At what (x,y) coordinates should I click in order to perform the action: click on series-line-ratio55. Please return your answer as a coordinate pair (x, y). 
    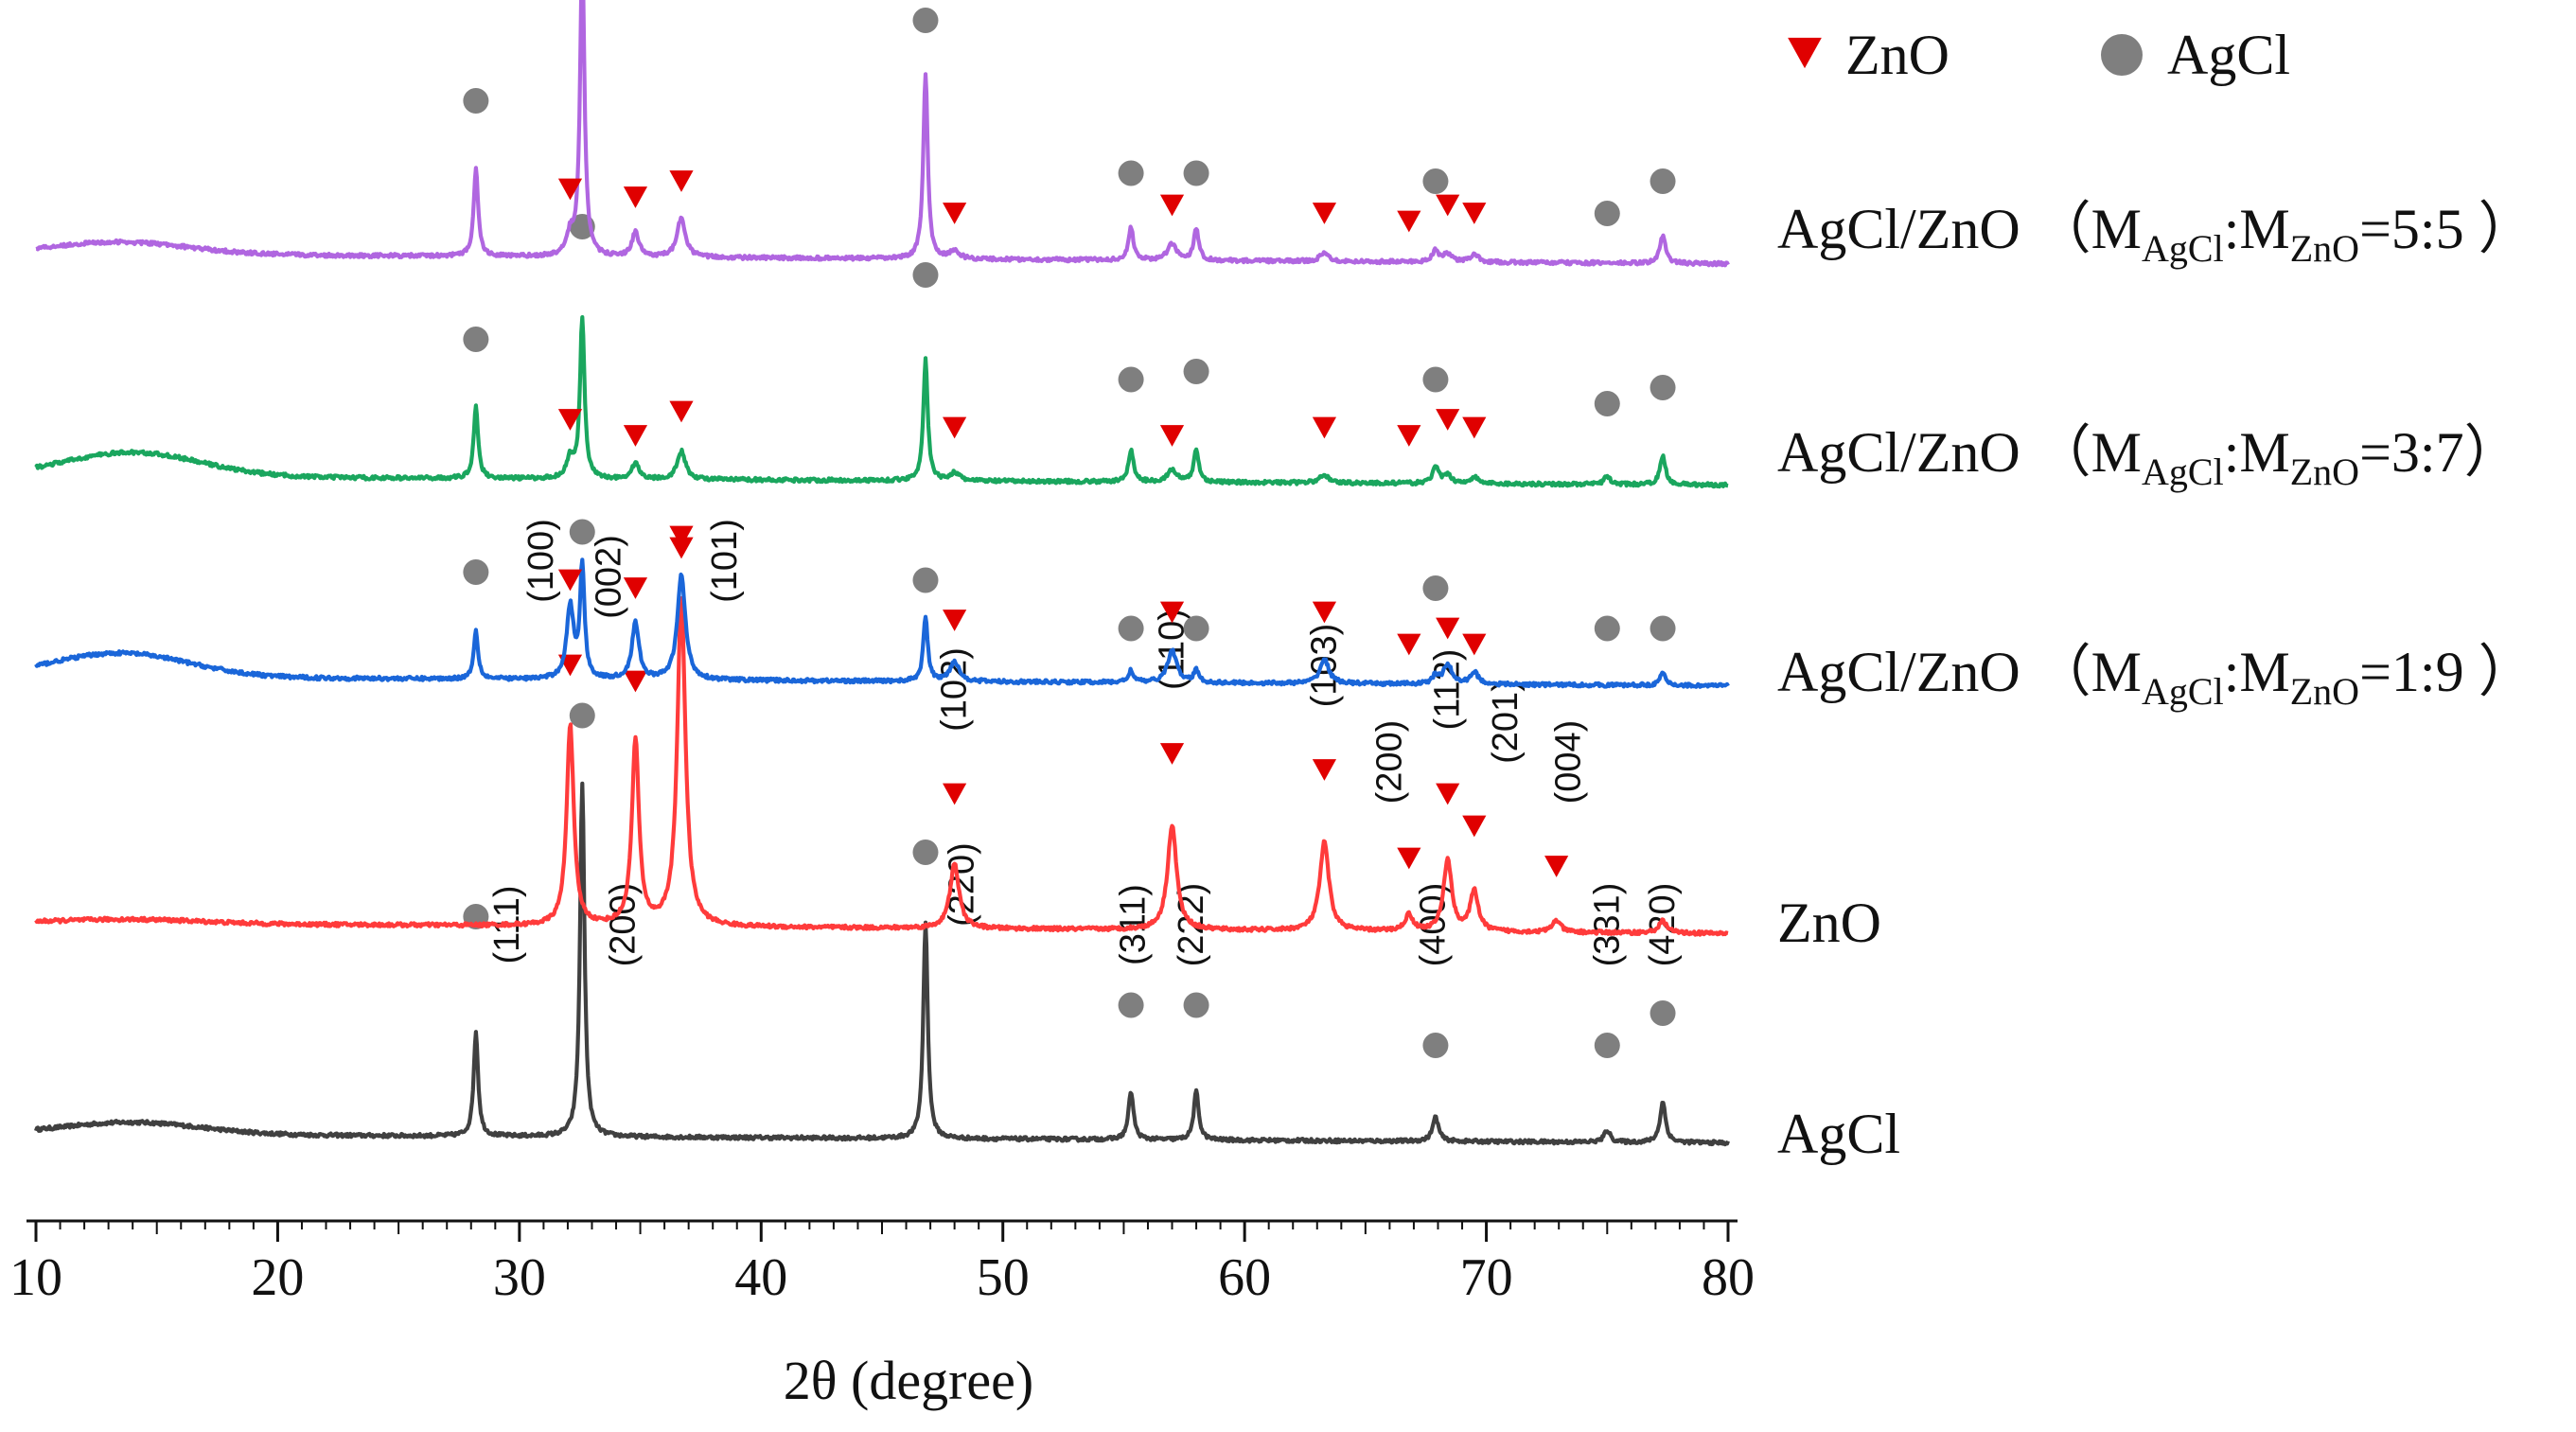
    Looking at the image, I should click on (882, 134).